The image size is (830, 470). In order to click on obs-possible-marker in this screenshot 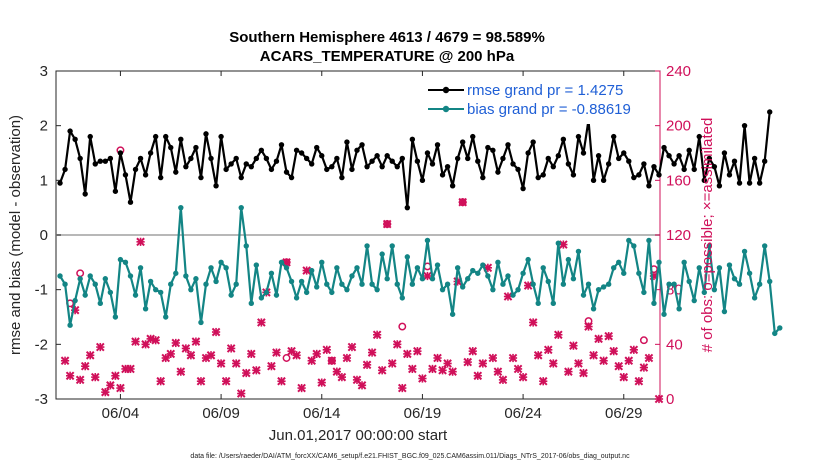, I will do `click(286, 358)`.